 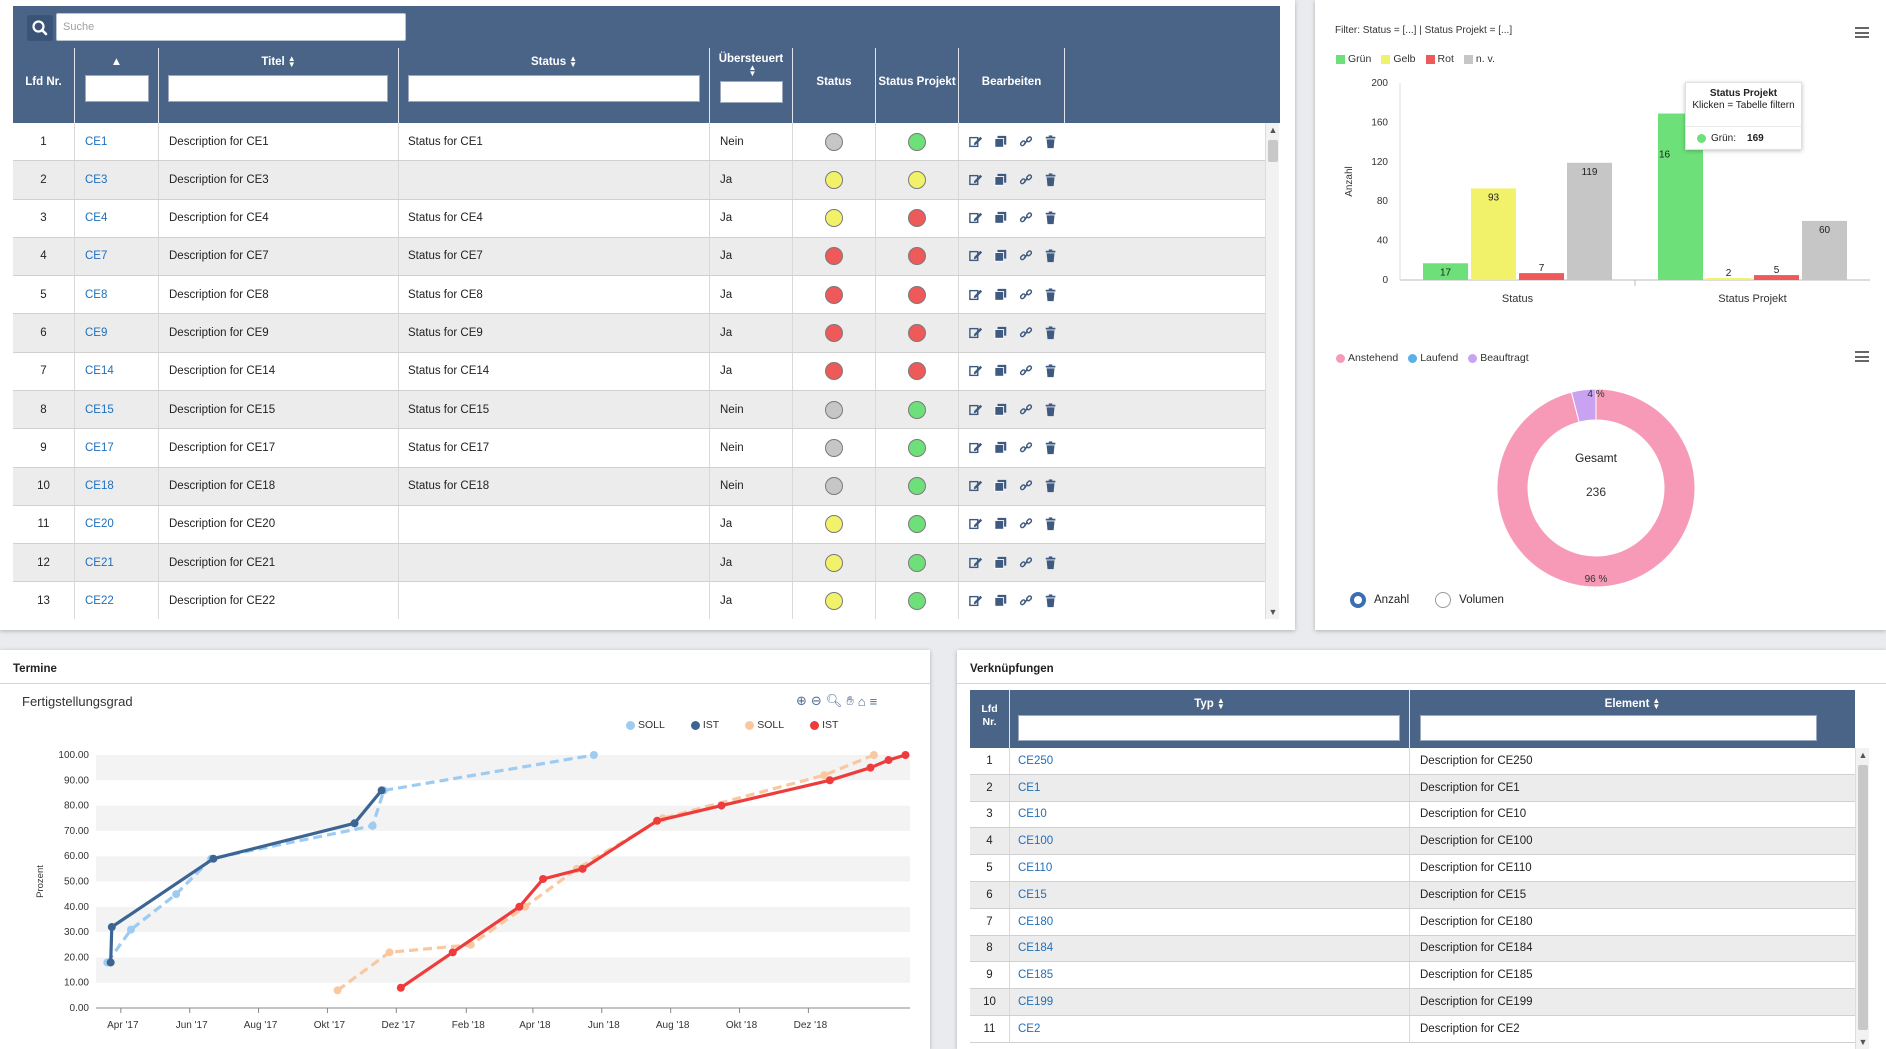 I want to click on table-row: 13 CE22 Description for CE22 Ja, so click(x=639, y=600).